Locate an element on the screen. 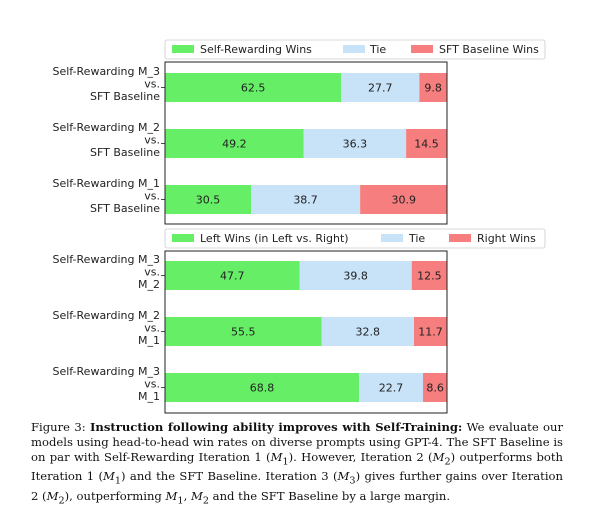  legend-label: Right Wins is located at coordinates (506, 238).